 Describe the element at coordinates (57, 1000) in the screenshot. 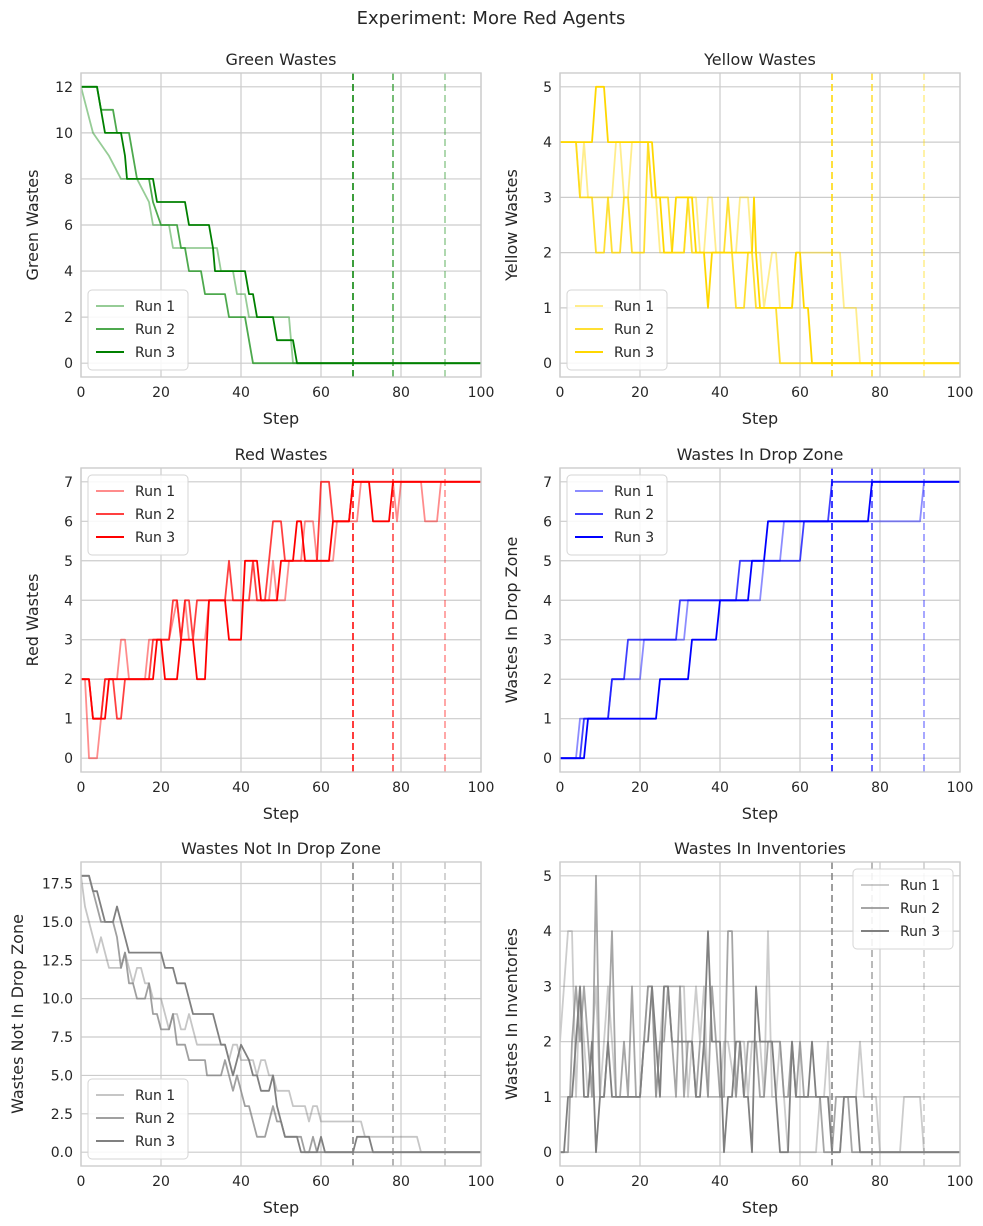

I see `y-tick-label: 10.0` at that location.